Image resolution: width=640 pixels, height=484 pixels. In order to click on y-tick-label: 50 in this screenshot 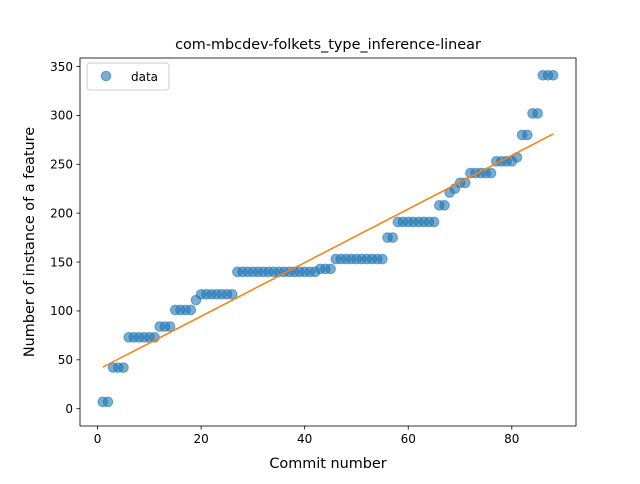, I will do `click(65, 360)`.